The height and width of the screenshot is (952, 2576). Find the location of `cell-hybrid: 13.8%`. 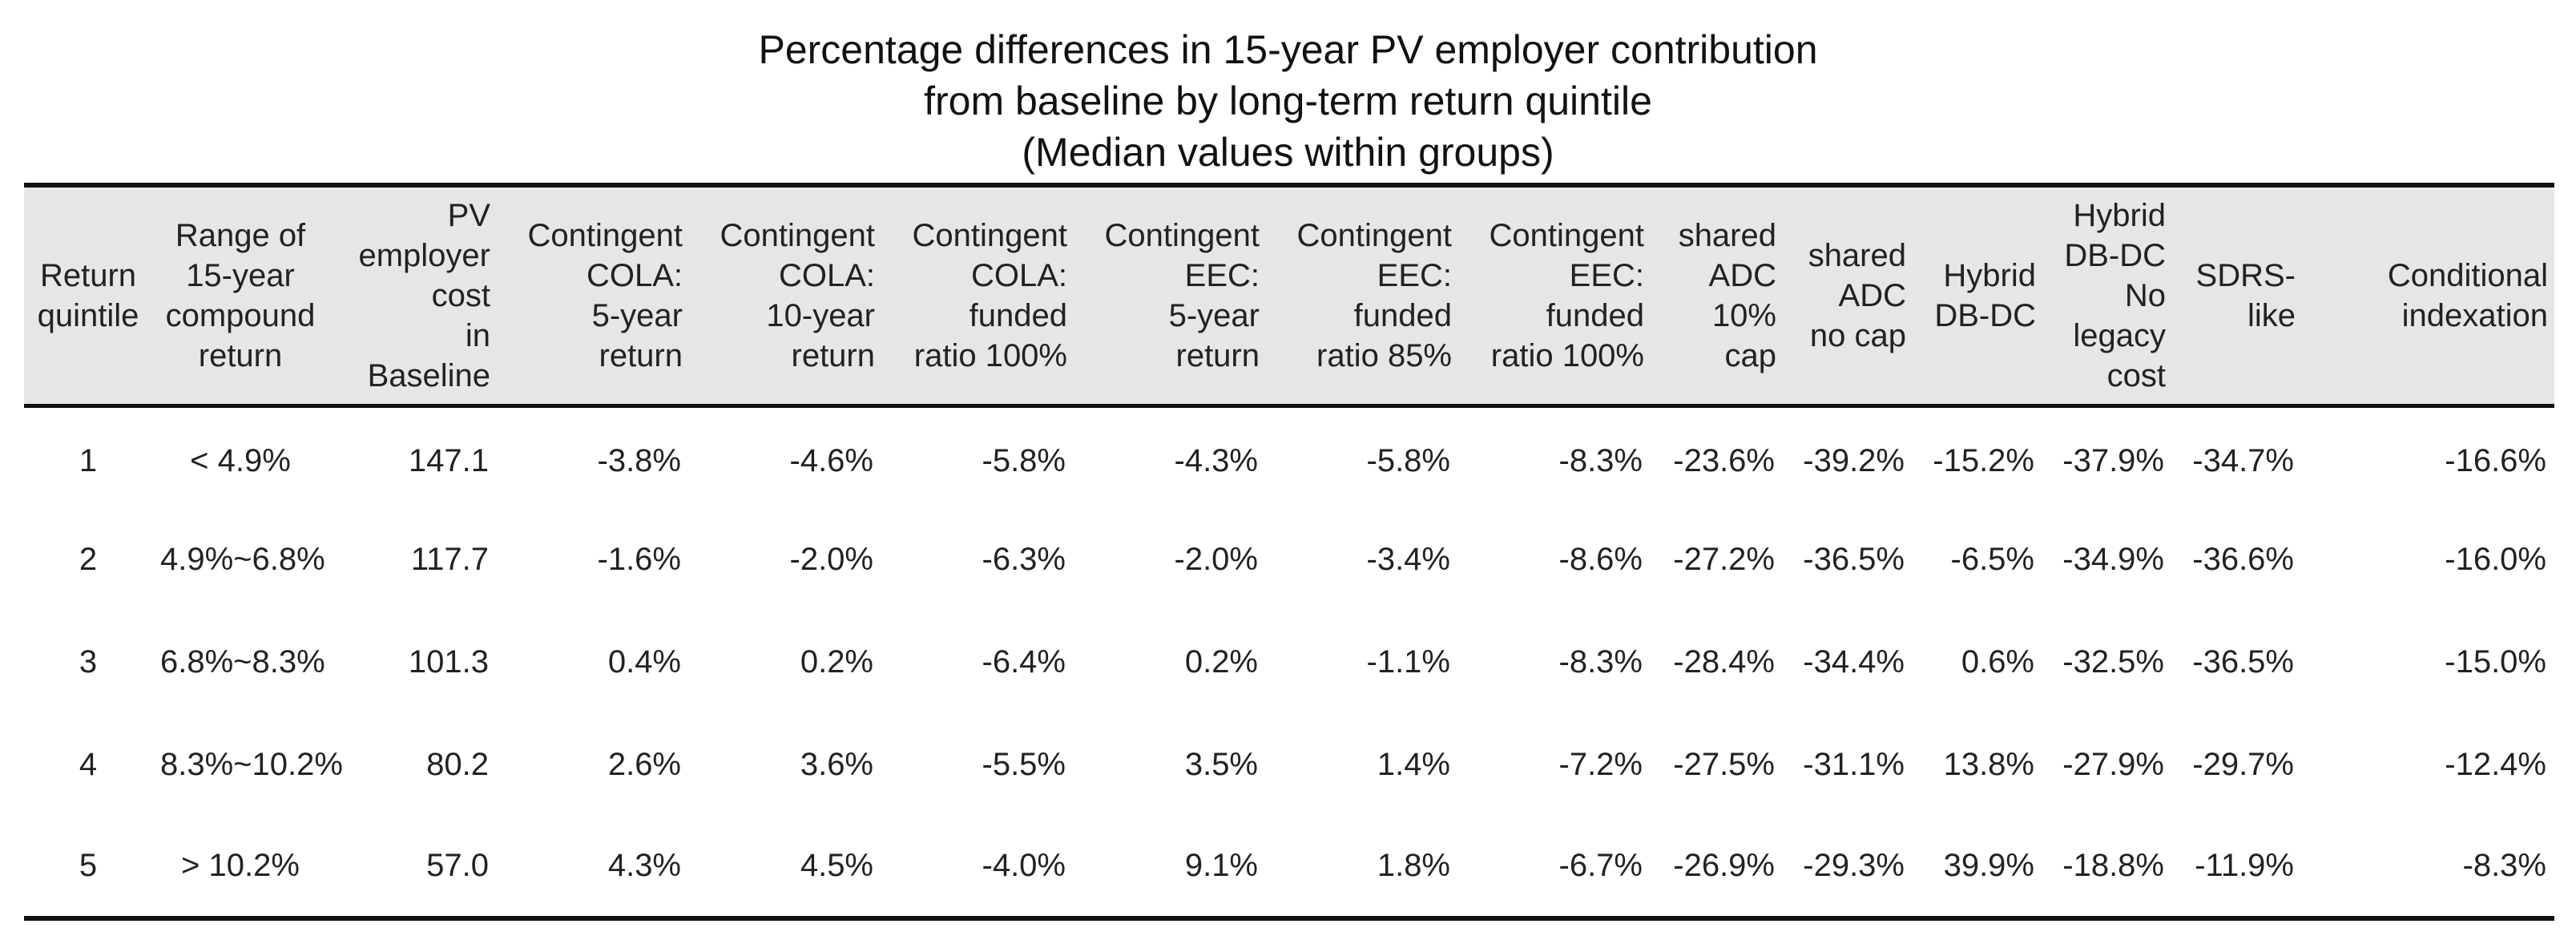

cell-hybrid: 13.8% is located at coordinates (1988, 764).